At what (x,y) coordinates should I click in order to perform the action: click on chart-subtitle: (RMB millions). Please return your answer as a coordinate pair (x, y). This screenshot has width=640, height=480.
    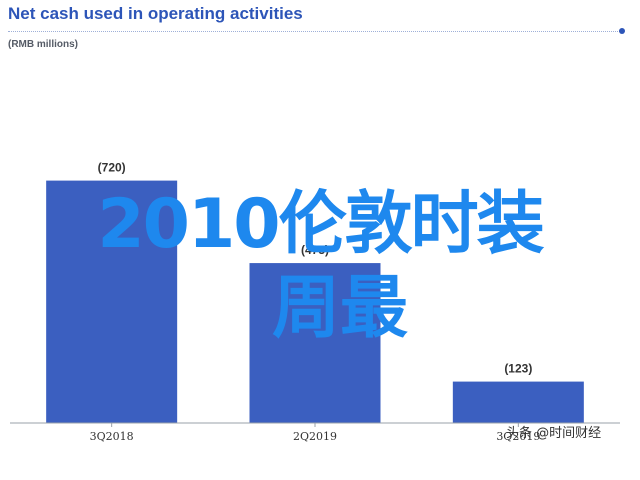
    Looking at the image, I should click on (43, 44).